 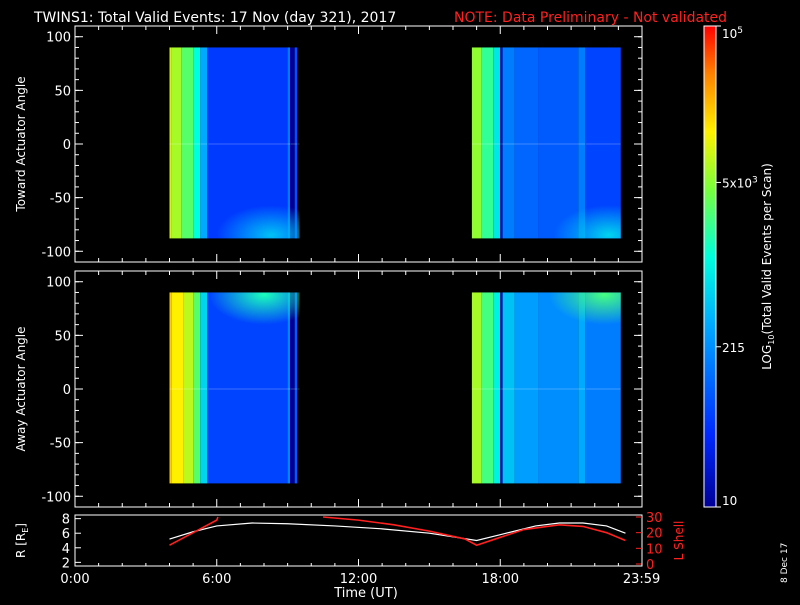 I want to click on y-tick-label: 6, so click(x=66, y=534).